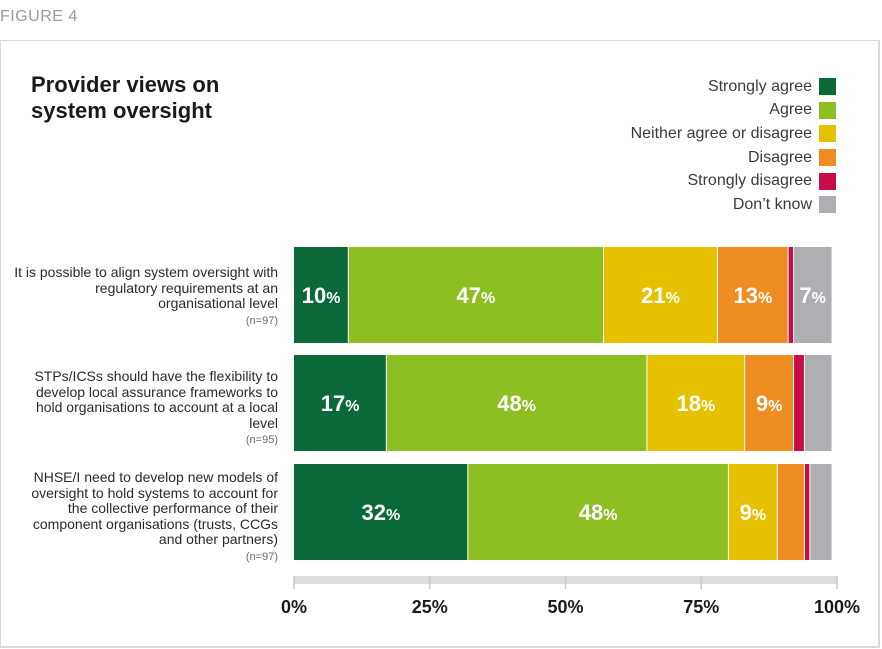  Describe the element at coordinates (837, 607) in the screenshot. I see `x-tick-label: 100%` at that location.